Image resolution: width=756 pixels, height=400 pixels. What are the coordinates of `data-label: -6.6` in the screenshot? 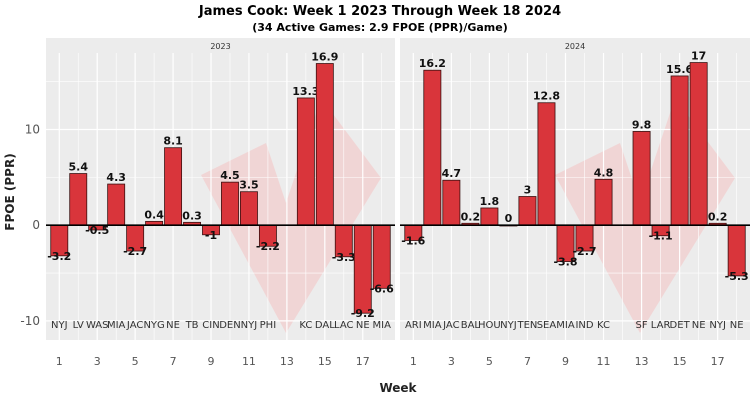 It's located at (382, 288).